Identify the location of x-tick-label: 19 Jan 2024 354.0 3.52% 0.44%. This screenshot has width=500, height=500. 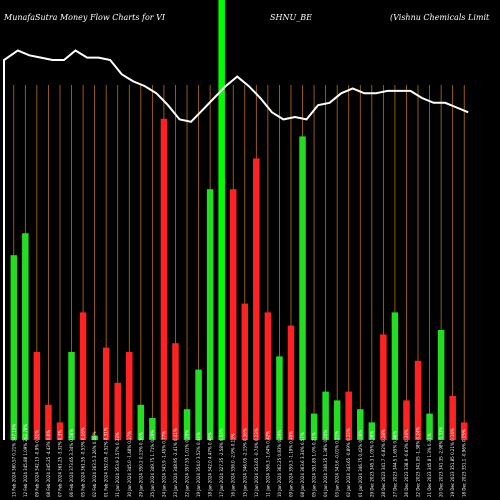
(198, 464).